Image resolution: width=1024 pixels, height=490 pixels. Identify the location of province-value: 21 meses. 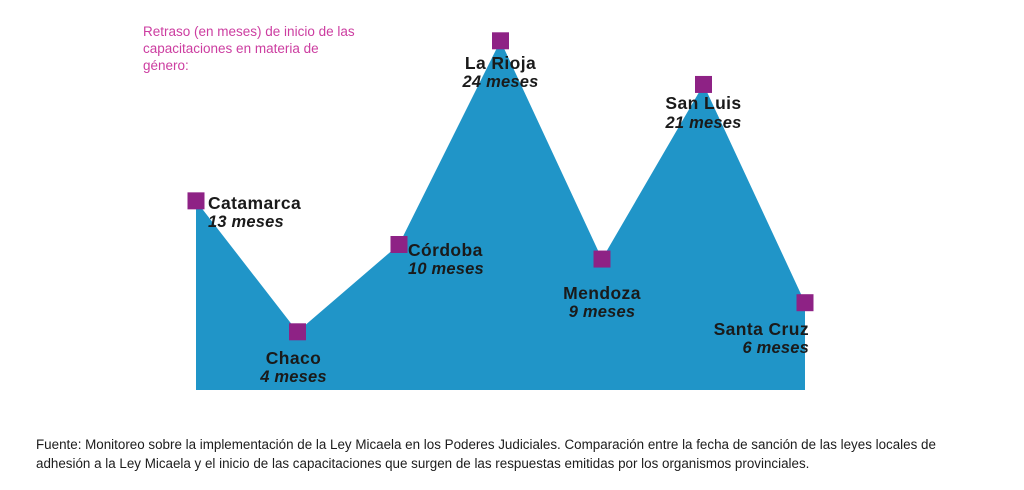
(703, 122).